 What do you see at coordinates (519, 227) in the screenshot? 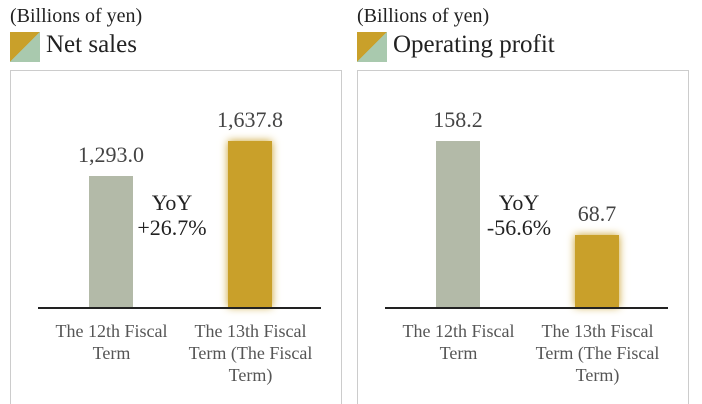
I see `annotation: -56.6%` at bounding box center [519, 227].